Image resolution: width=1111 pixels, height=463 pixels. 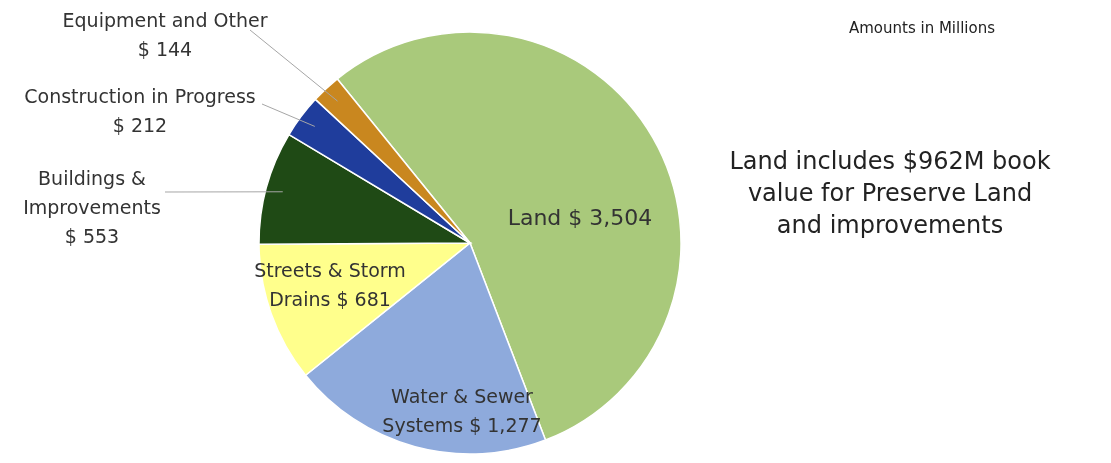 What do you see at coordinates (580, 217) in the screenshot?
I see `slice-label: Land $ 3,504` at bounding box center [580, 217].